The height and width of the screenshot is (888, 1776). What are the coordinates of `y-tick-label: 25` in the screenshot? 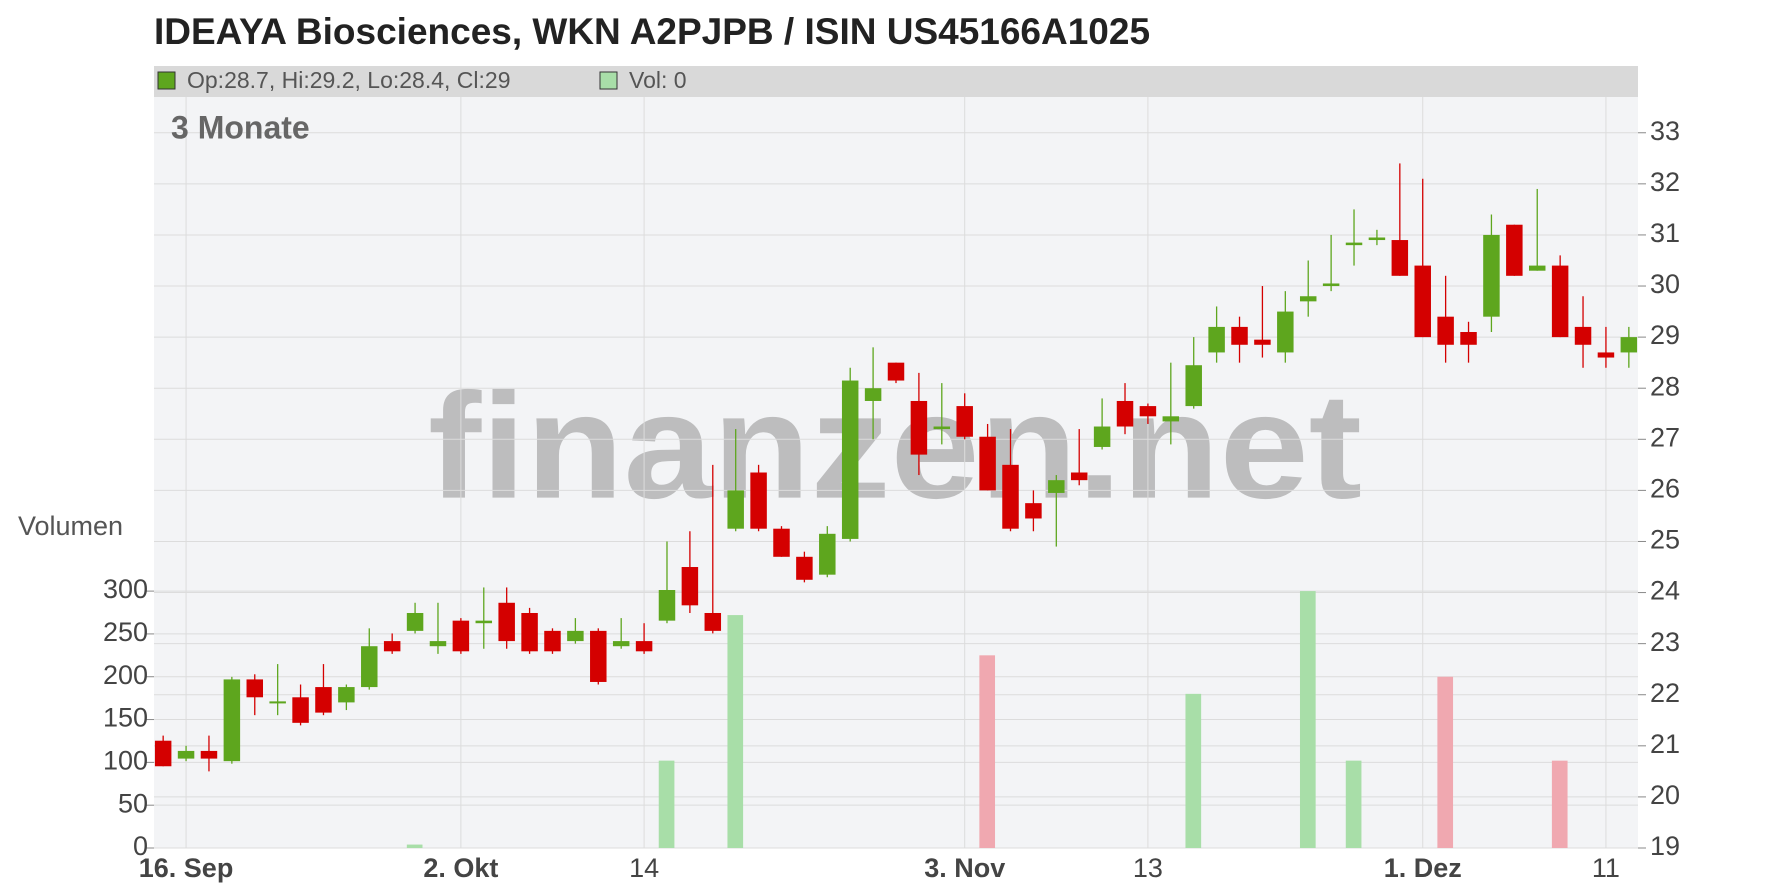 It's located at (1665, 540).